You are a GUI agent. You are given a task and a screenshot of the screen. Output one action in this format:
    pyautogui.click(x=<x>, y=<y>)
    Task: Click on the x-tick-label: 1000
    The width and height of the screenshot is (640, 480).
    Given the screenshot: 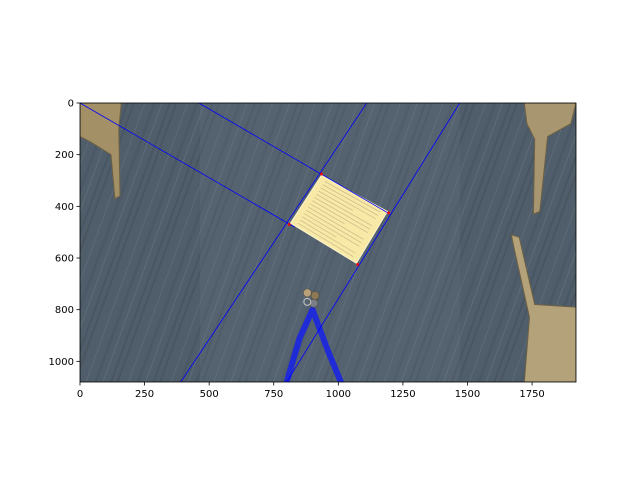 What is the action you would take?
    pyautogui.click(x=338, y=394)
    